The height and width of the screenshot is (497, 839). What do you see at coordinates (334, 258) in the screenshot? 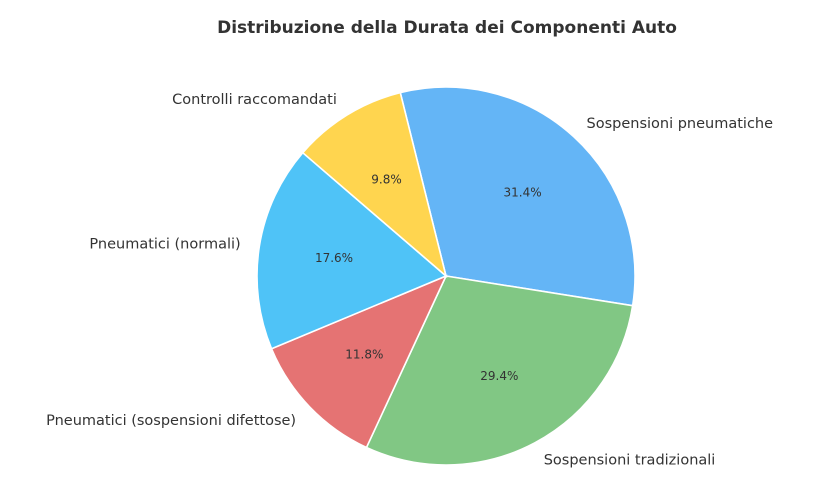
I see `percent-label-3: 17.6%` at bounding box center [334, 258].